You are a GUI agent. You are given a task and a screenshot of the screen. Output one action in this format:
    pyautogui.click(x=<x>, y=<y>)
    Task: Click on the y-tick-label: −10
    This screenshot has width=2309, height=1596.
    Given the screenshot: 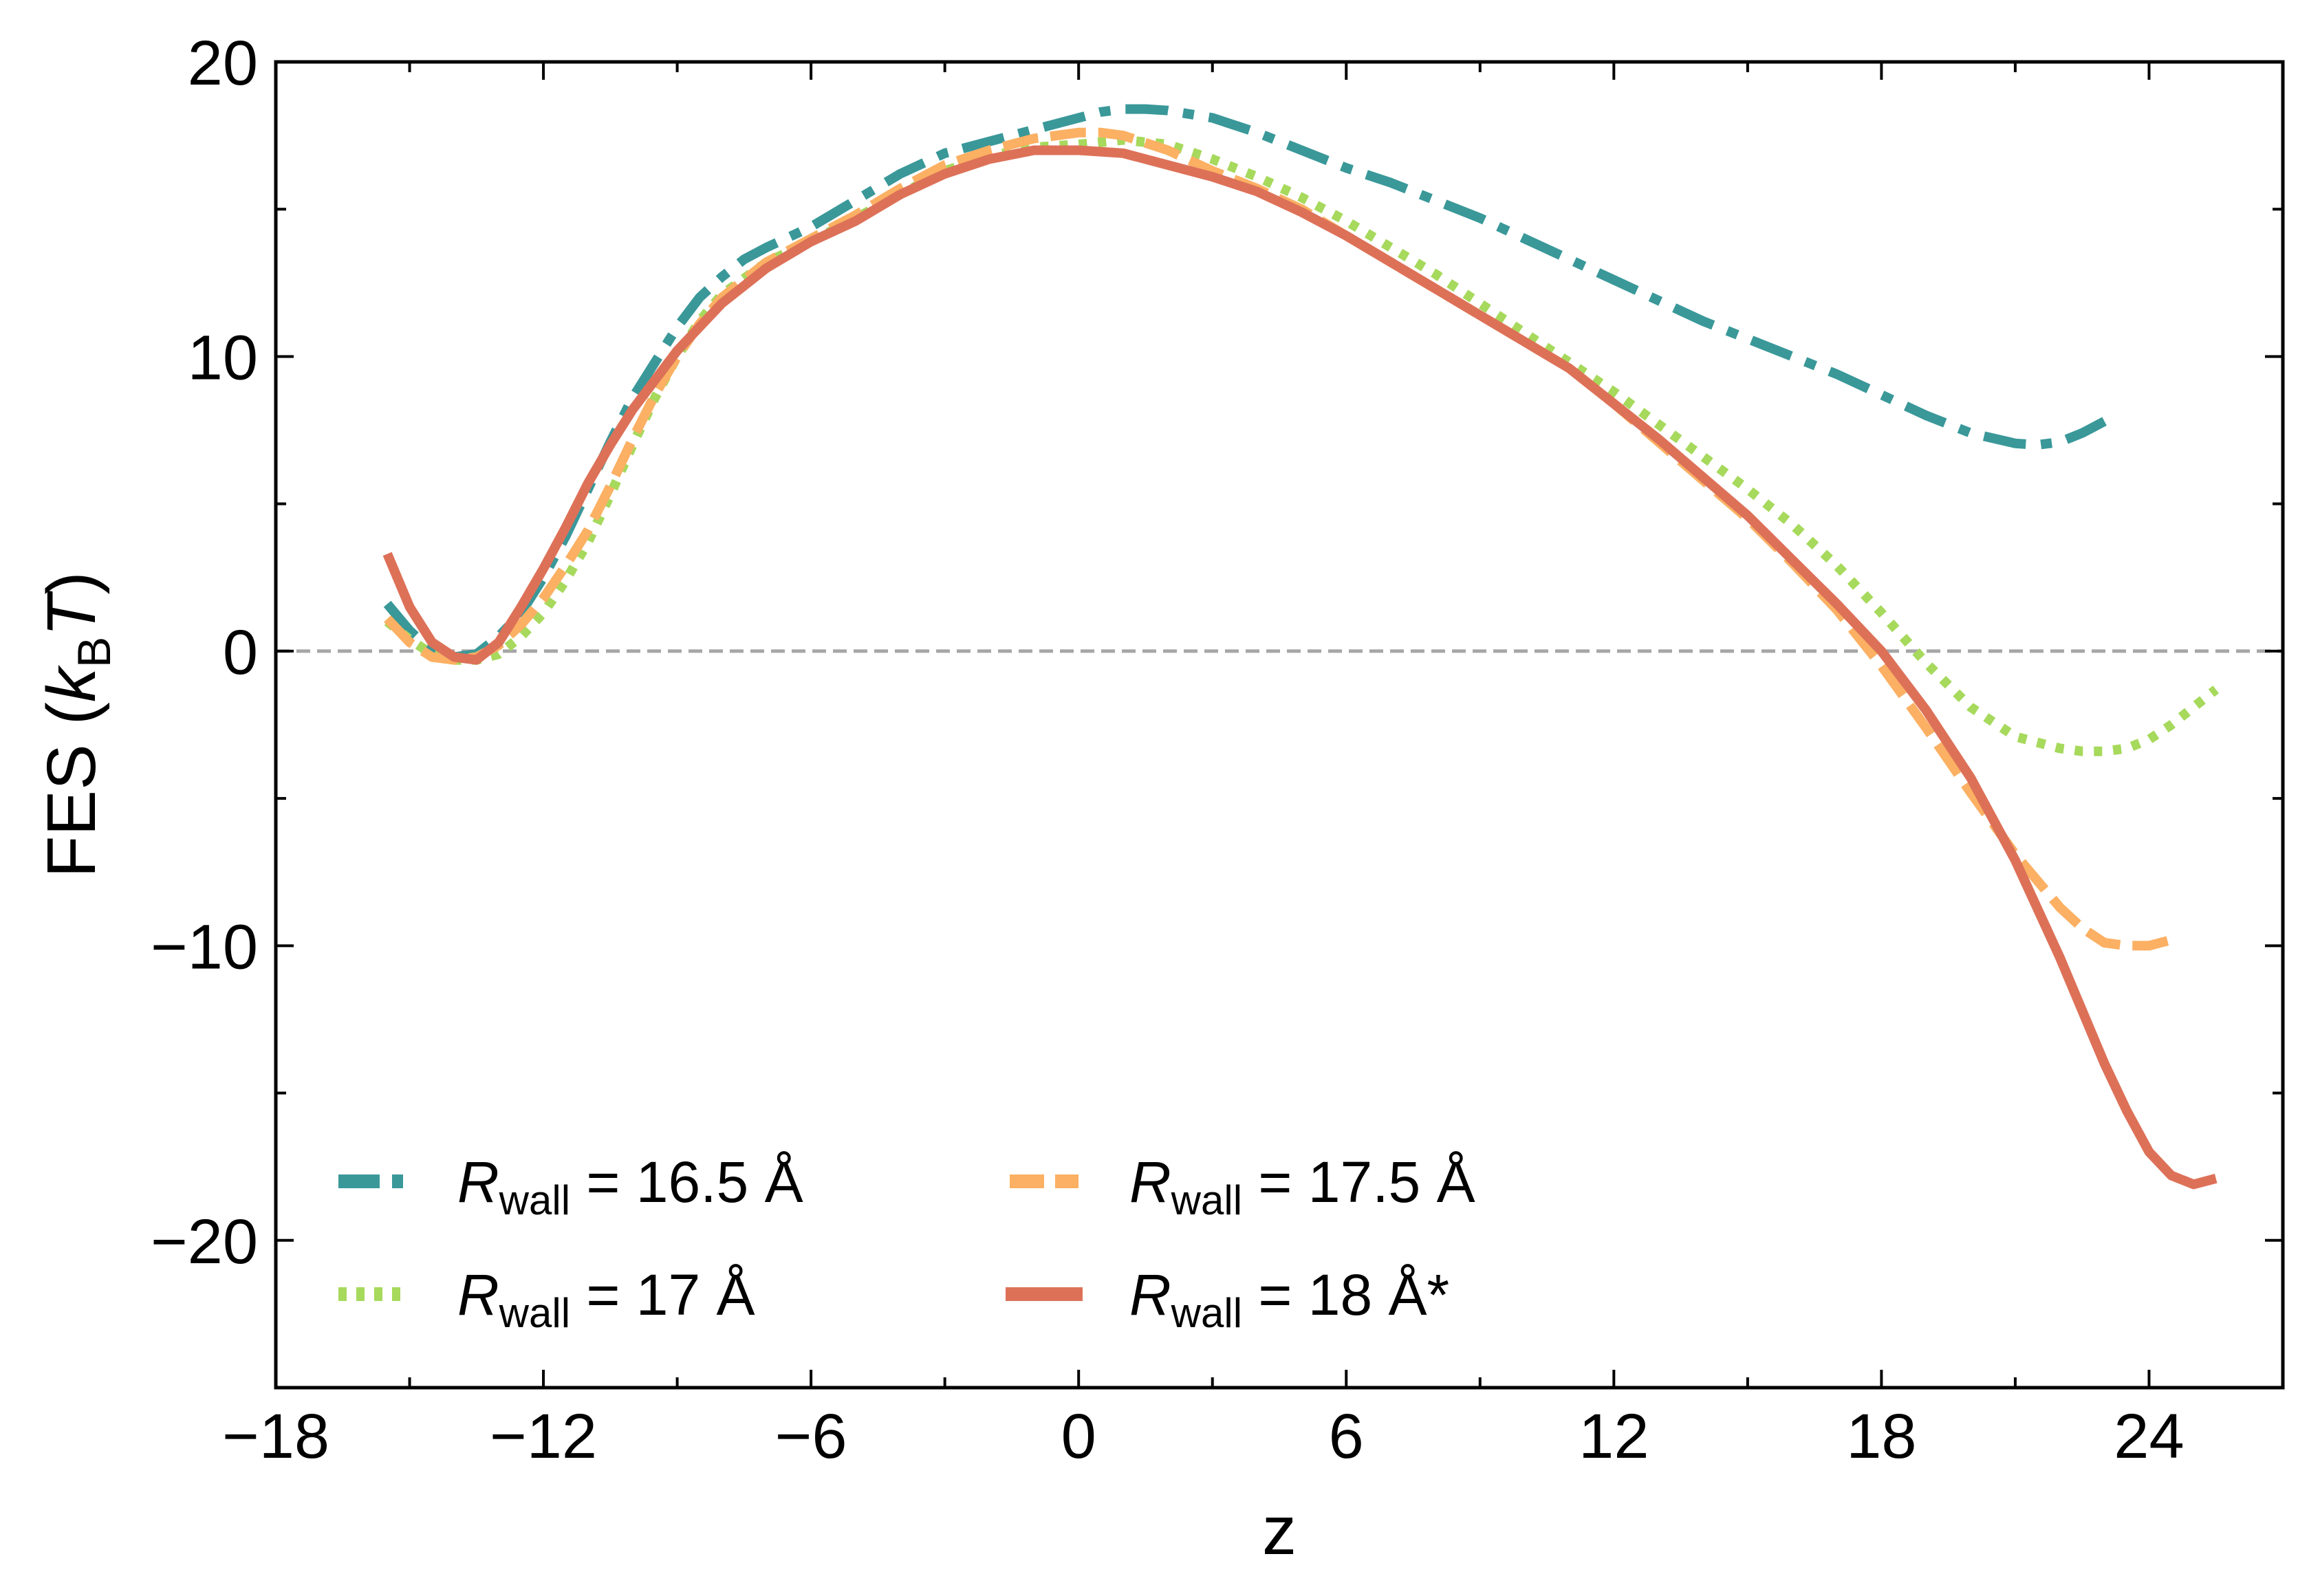 What is the action you would take?
    pyautogui.click(x=205, y=947)
    